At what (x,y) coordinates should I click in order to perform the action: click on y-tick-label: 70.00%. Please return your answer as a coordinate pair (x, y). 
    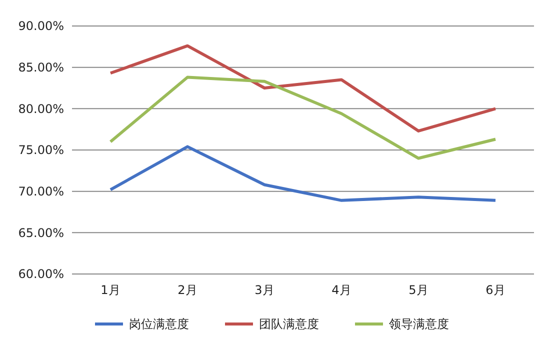
    Looking at the image, I should click on (41, 191).